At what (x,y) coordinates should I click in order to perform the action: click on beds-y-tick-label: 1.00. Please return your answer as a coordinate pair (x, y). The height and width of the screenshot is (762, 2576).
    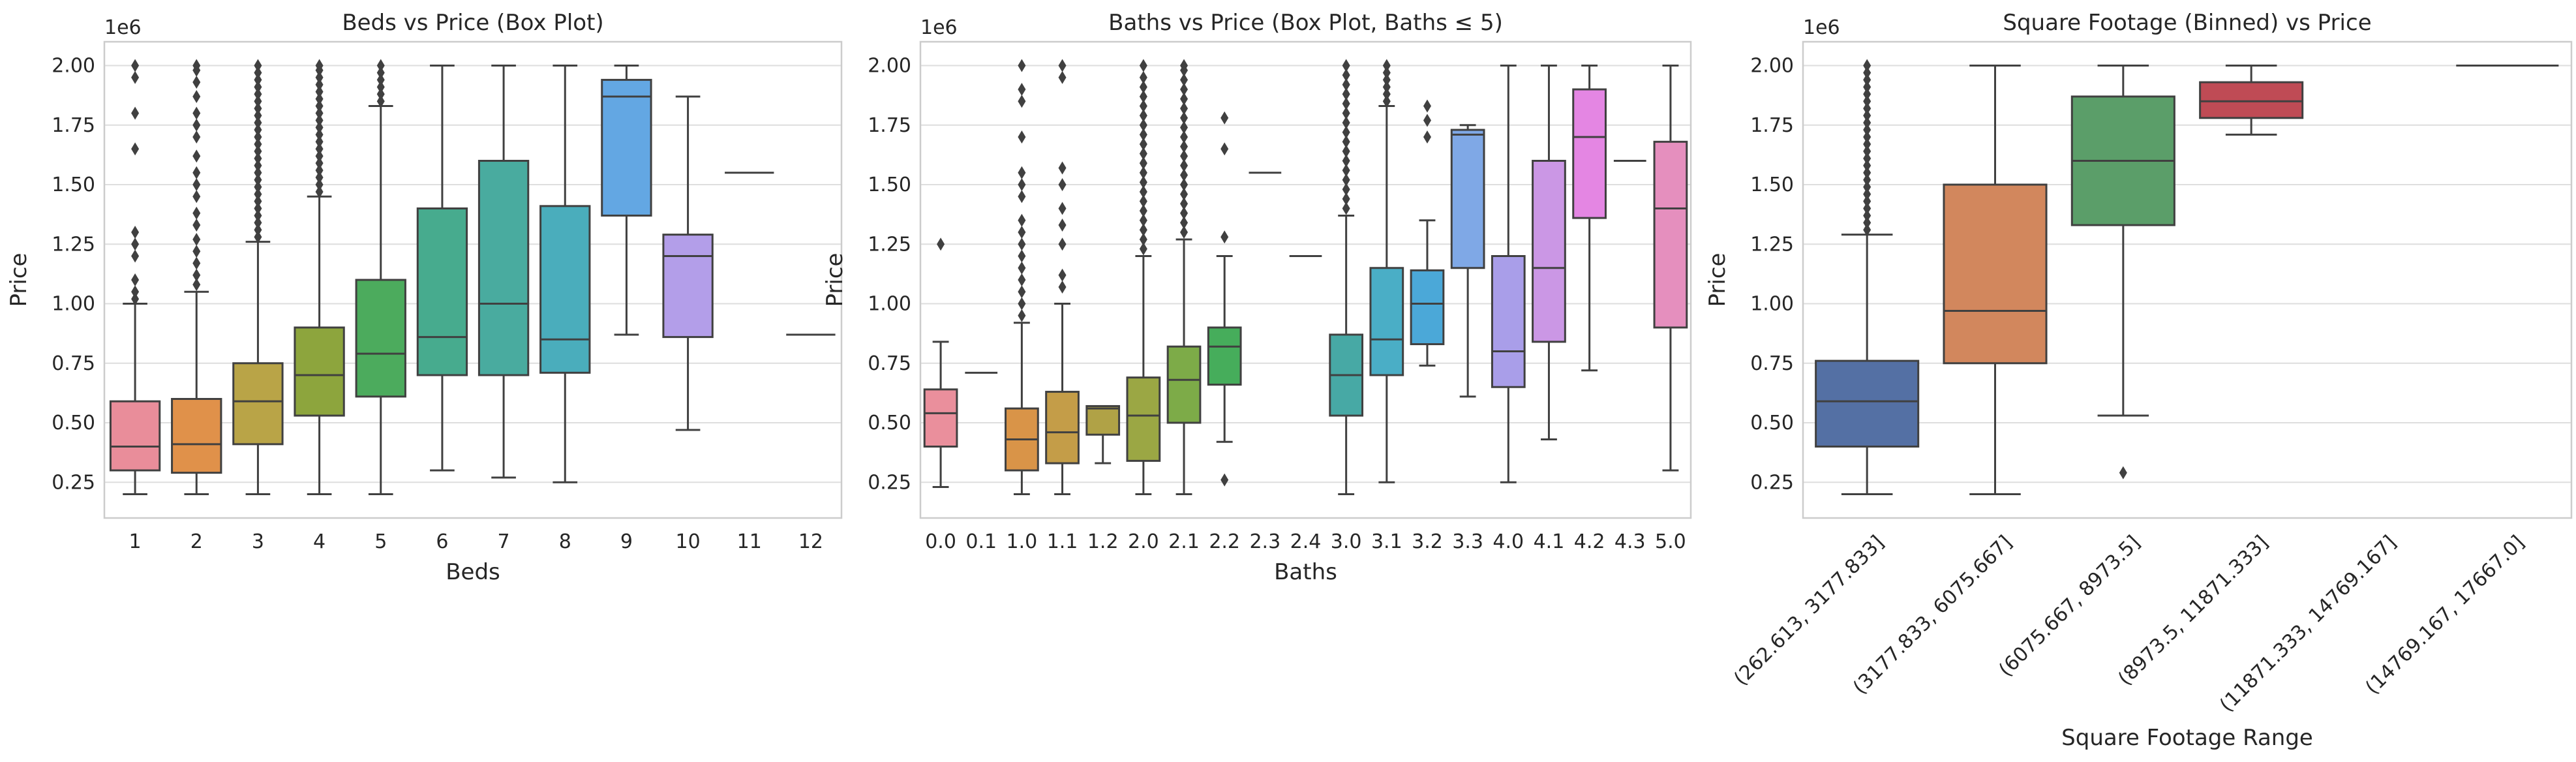
    Looking at the image, I should click on (74, 304).